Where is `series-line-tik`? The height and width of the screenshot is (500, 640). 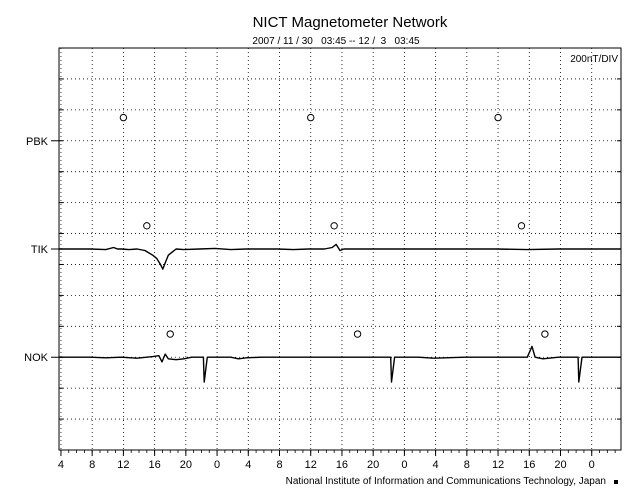
series-line-tik is located at coordinates (340, 256).